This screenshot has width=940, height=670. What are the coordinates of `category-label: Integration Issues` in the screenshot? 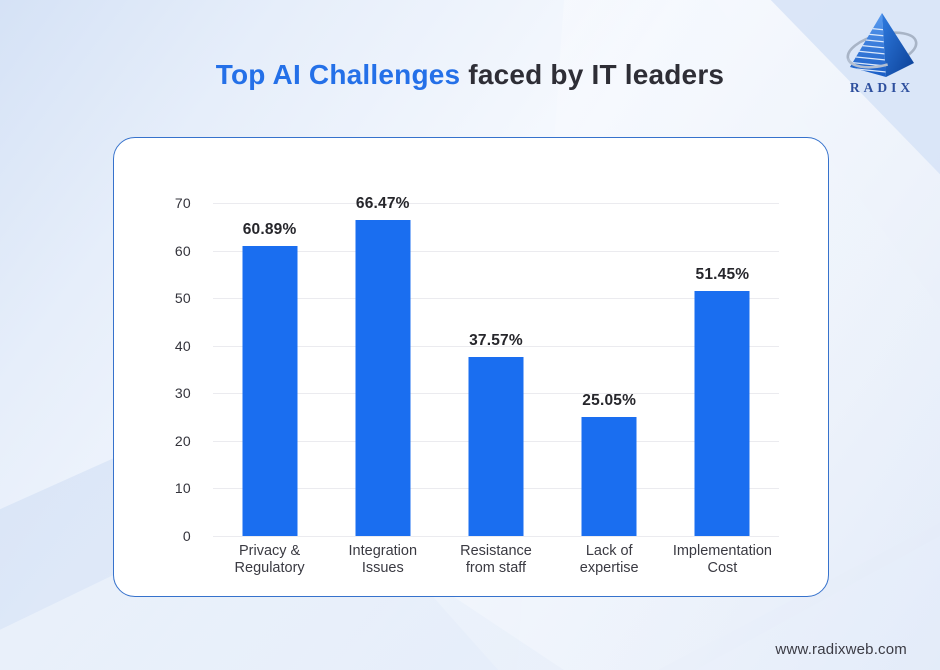 It's located at (382, 560).